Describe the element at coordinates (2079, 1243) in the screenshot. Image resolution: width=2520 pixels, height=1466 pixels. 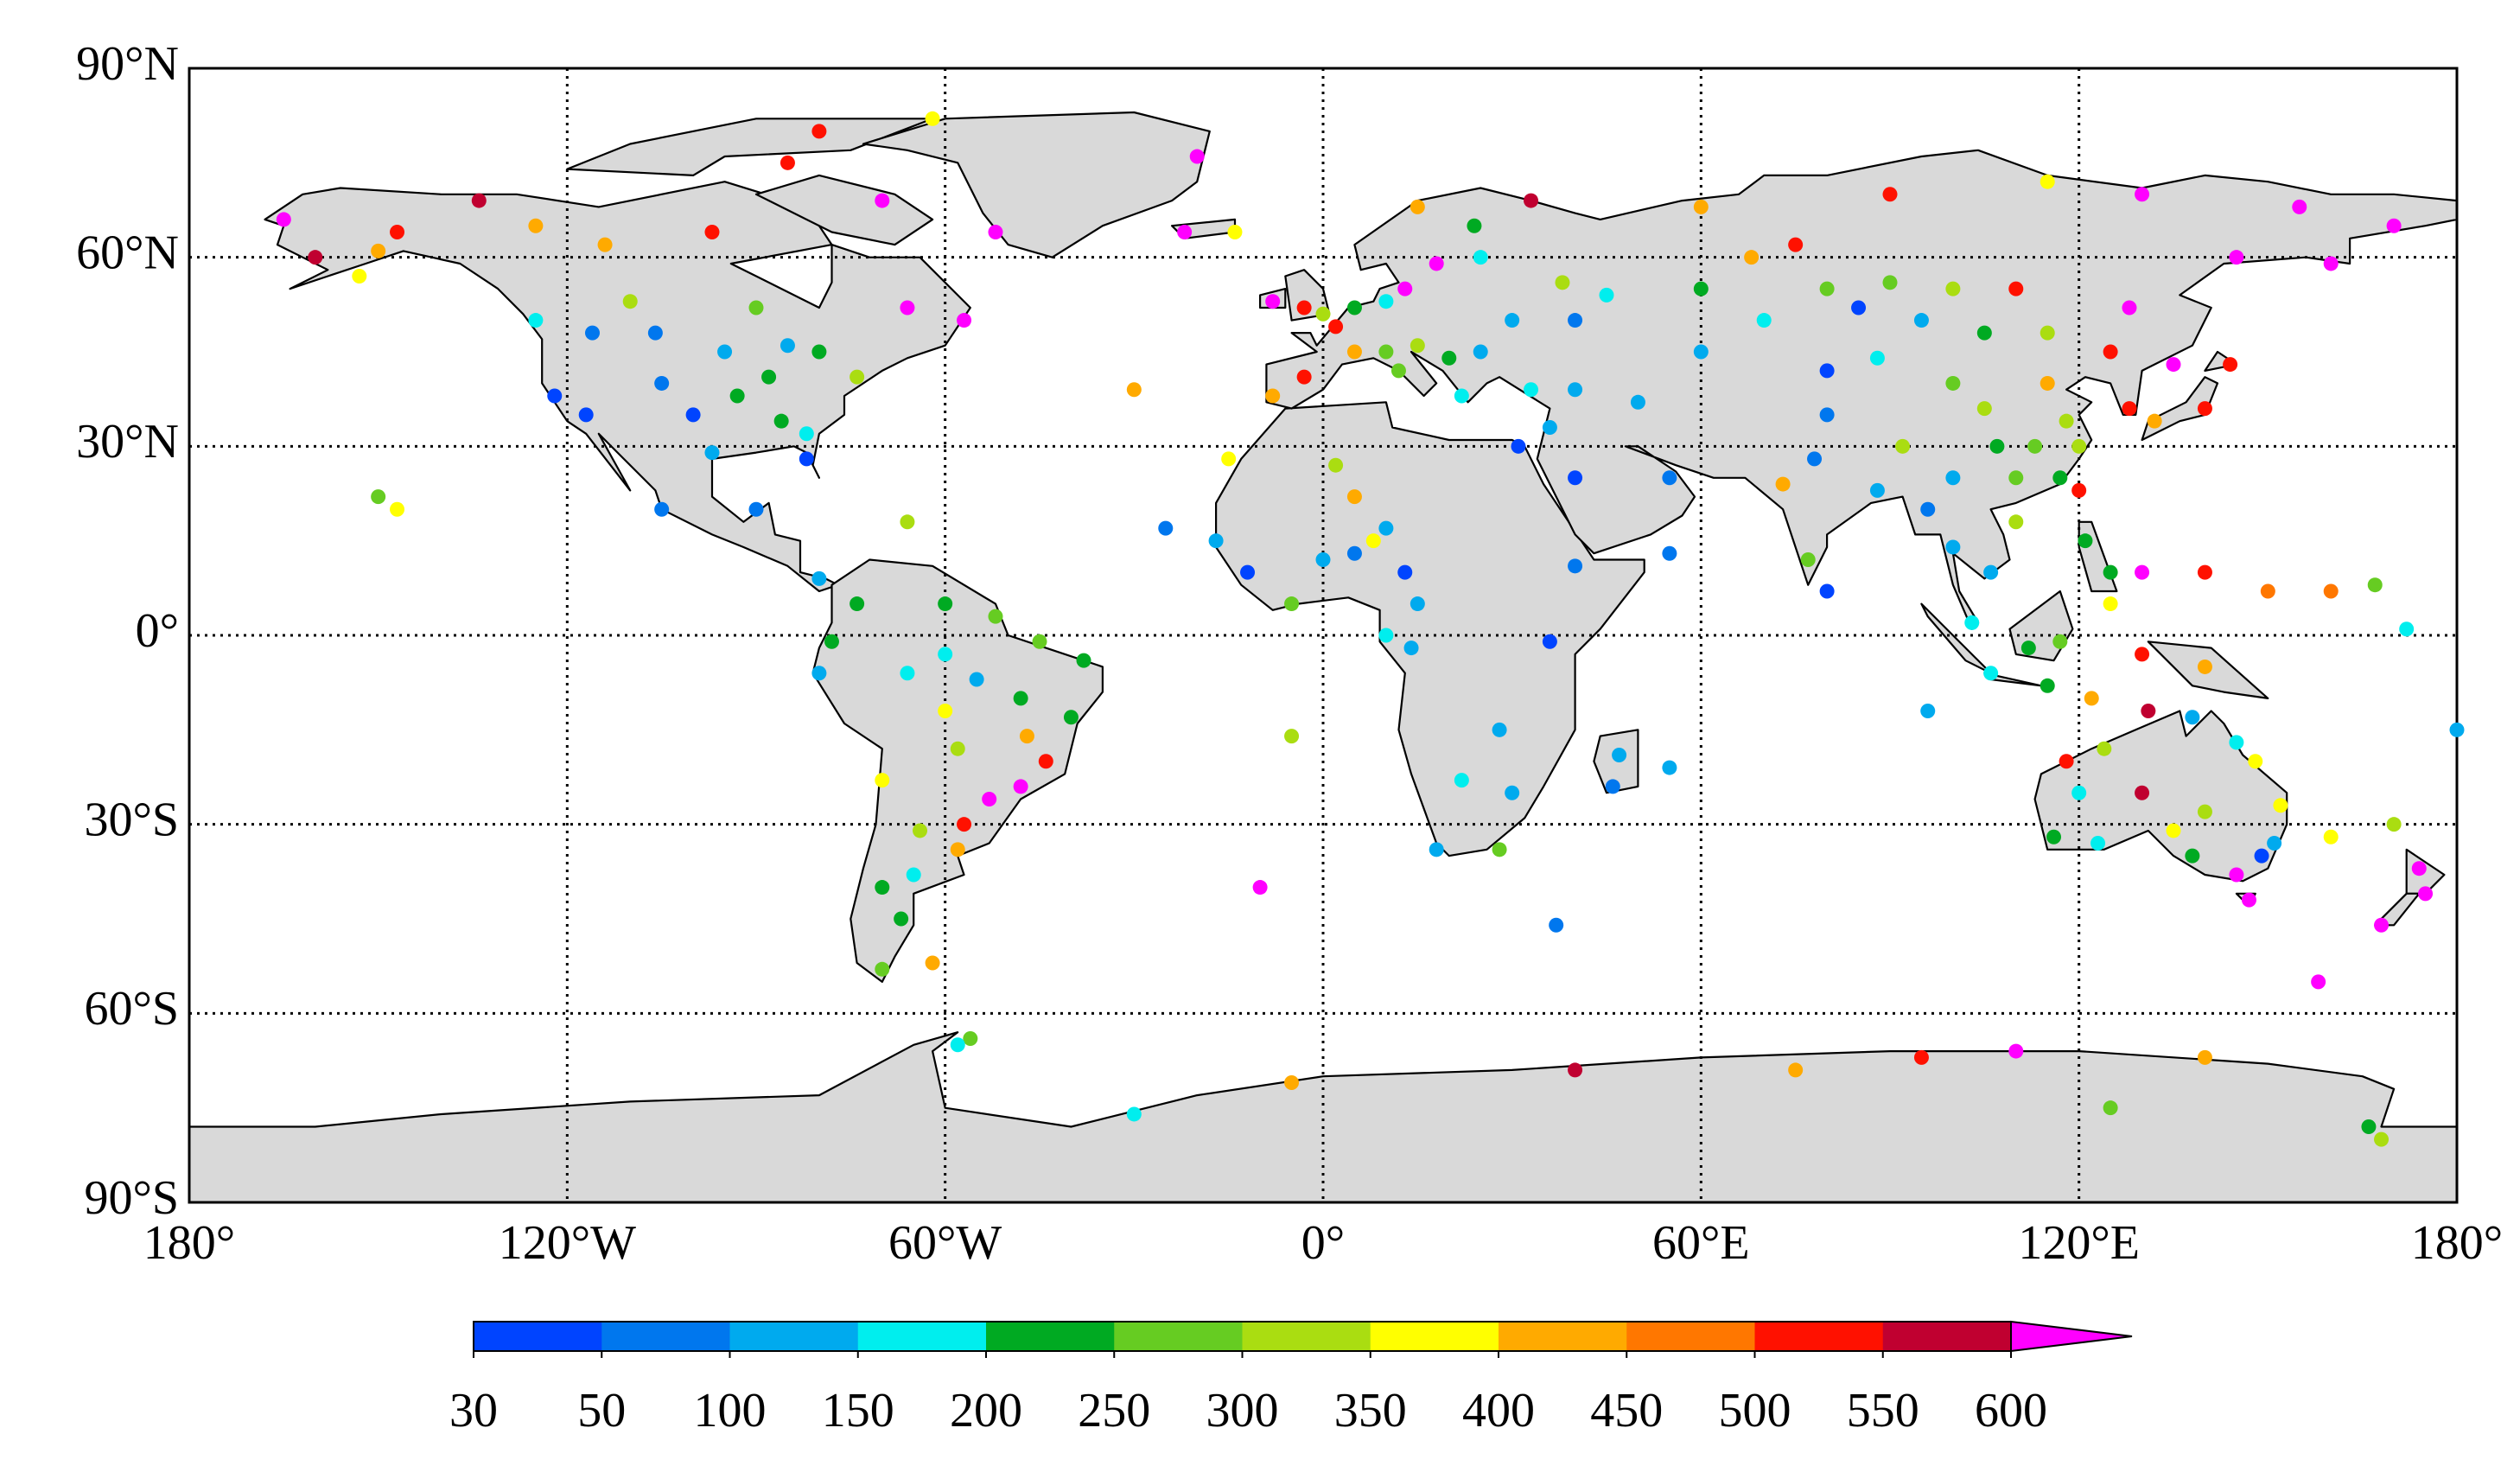
I see `x-tick-label: 120°E` at that location.